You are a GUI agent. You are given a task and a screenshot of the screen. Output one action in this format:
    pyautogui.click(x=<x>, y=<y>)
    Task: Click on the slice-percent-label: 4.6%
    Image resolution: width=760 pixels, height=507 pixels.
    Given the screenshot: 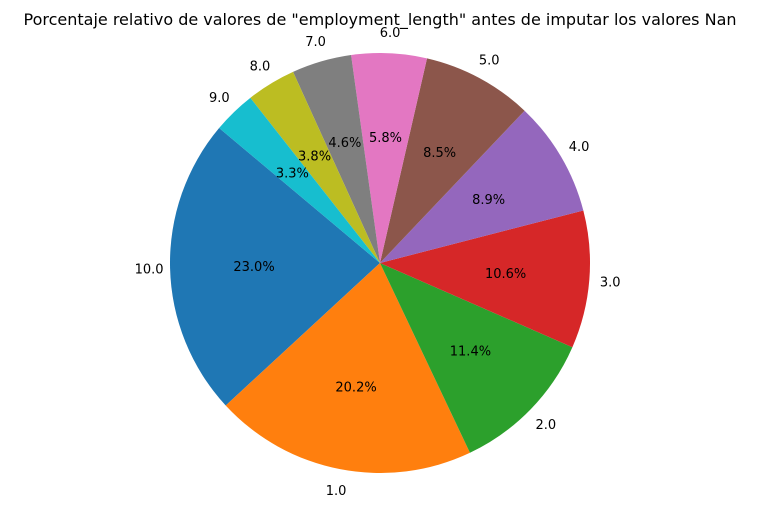 What is the action you would take?
    pyautogui.click(x=344, y=143)
    